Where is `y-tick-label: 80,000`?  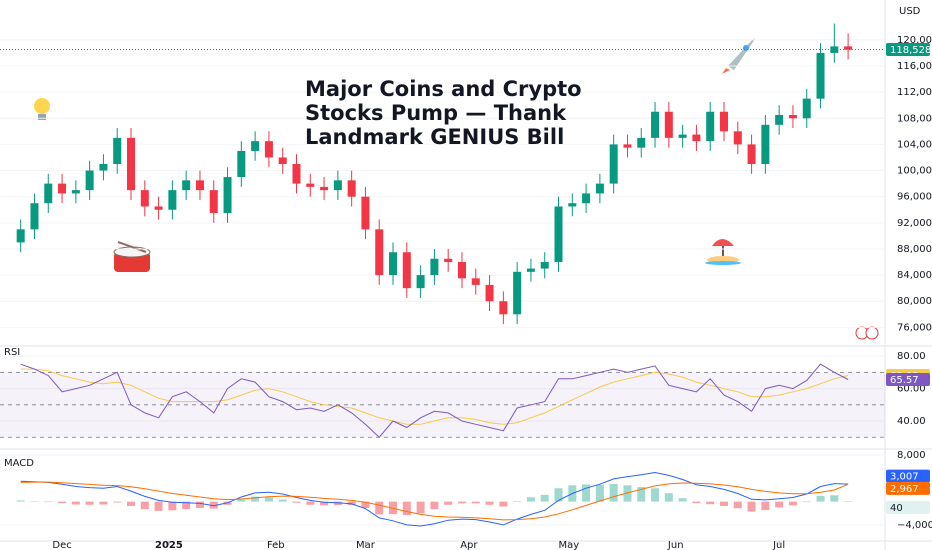
y-tick-label: 80,000 is located at coordinates (914, 301).